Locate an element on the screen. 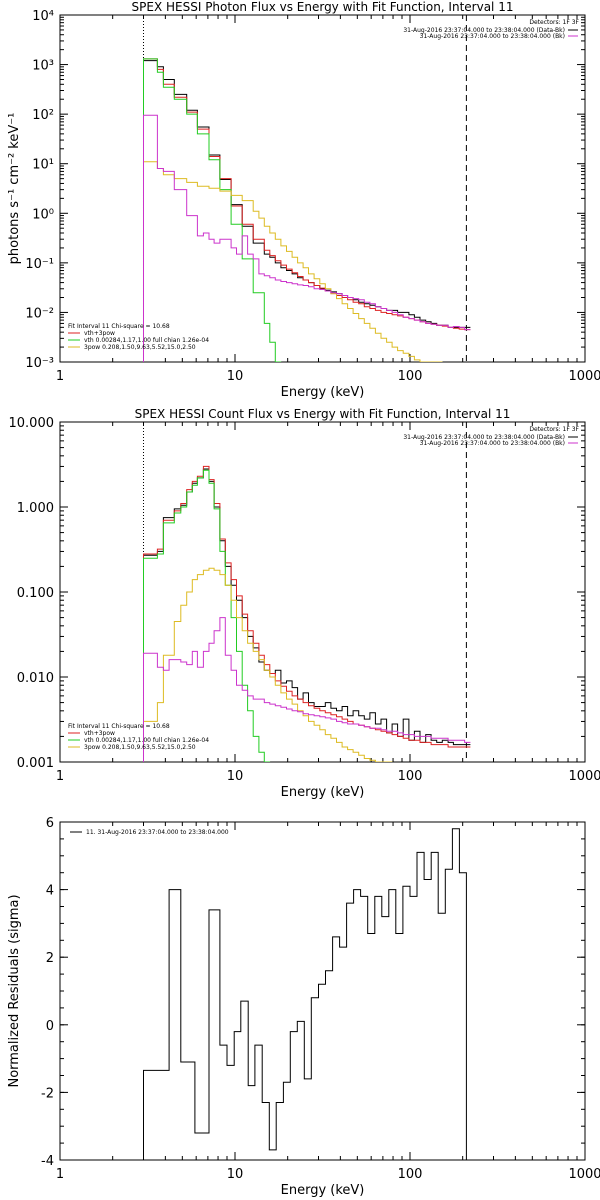 This screenshot has width=600, height=1200. y-tick-label: 10⁴ is located at coordinates (43, 16).